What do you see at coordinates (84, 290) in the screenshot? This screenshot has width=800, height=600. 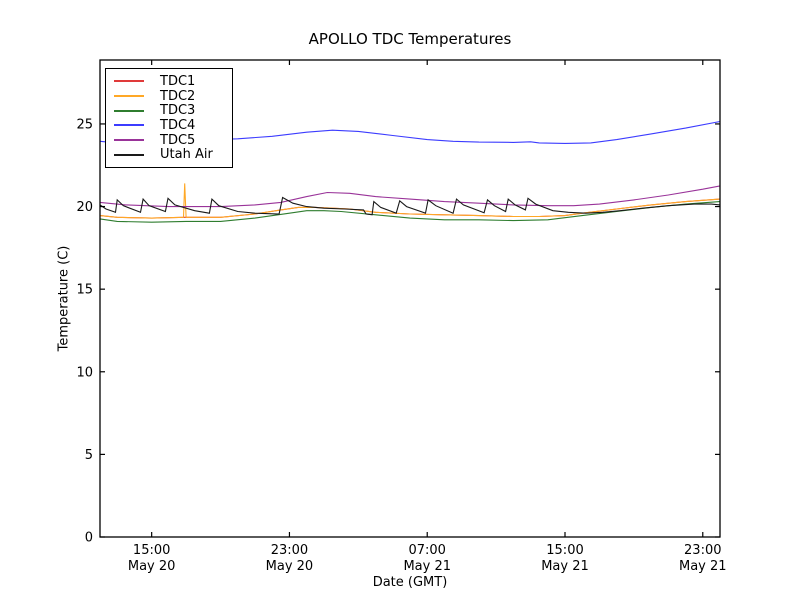 I see `y-tick-label: 15` at bounding box center [84, 290].